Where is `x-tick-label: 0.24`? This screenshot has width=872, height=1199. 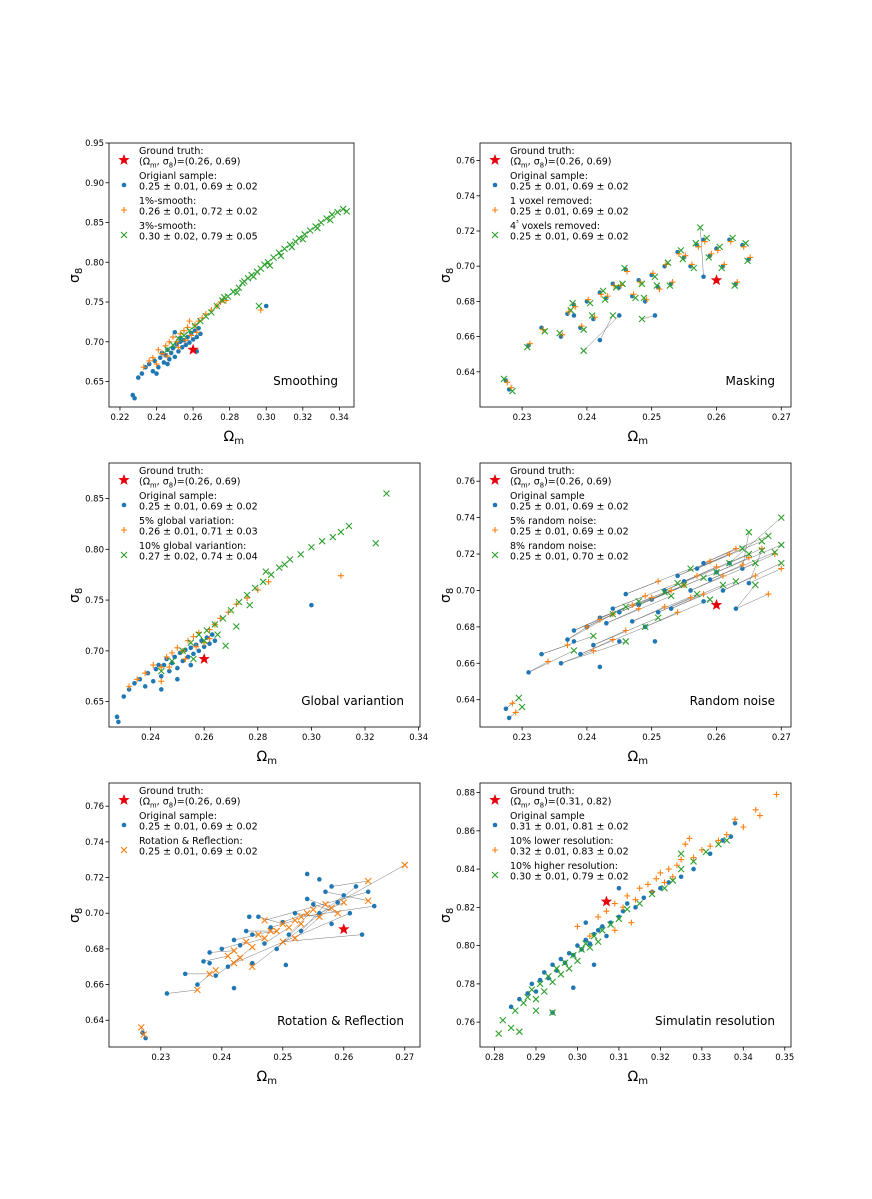 x-tick-label: 0.24 is located at coordinates (586, 738).